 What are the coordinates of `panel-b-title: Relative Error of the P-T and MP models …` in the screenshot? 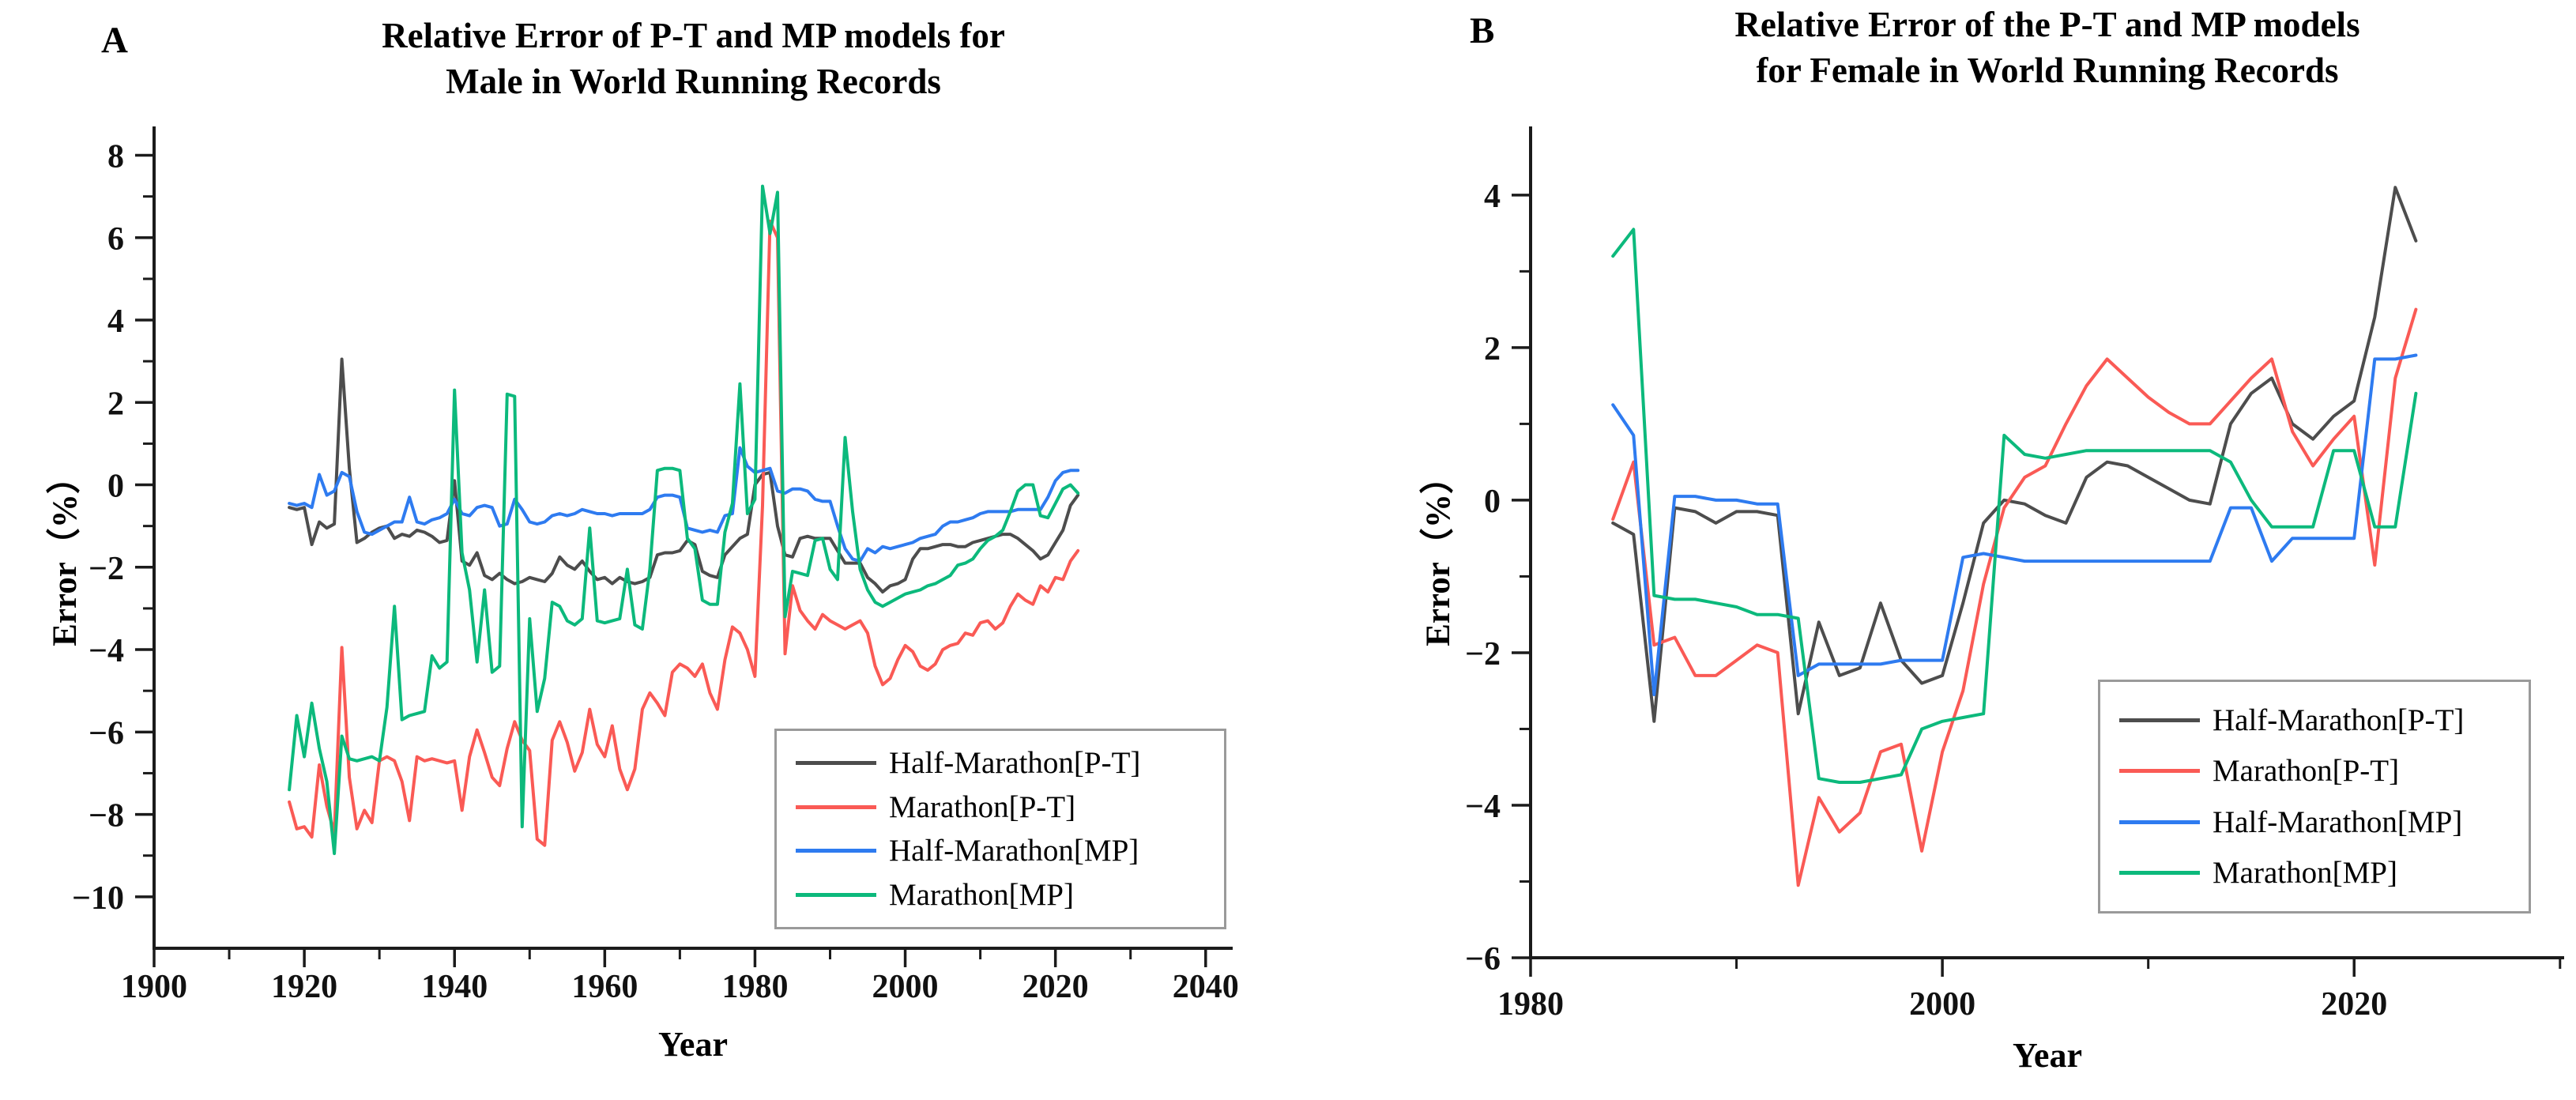 It's located at (2047, 47).